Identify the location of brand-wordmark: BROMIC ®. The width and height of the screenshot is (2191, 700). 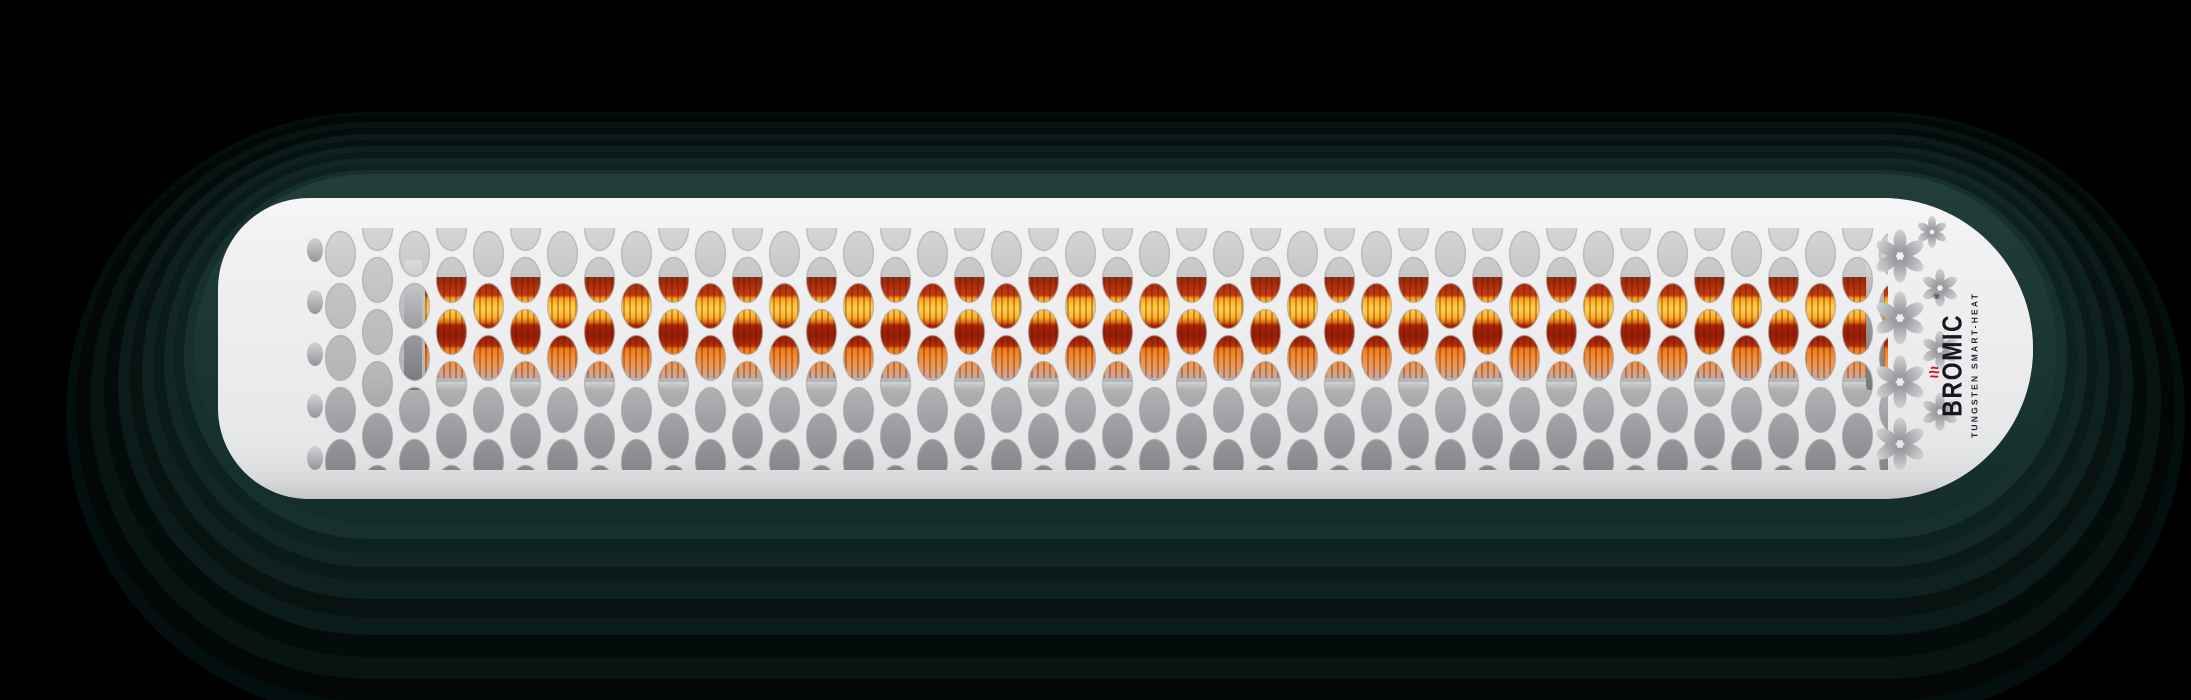
(1948, 360).